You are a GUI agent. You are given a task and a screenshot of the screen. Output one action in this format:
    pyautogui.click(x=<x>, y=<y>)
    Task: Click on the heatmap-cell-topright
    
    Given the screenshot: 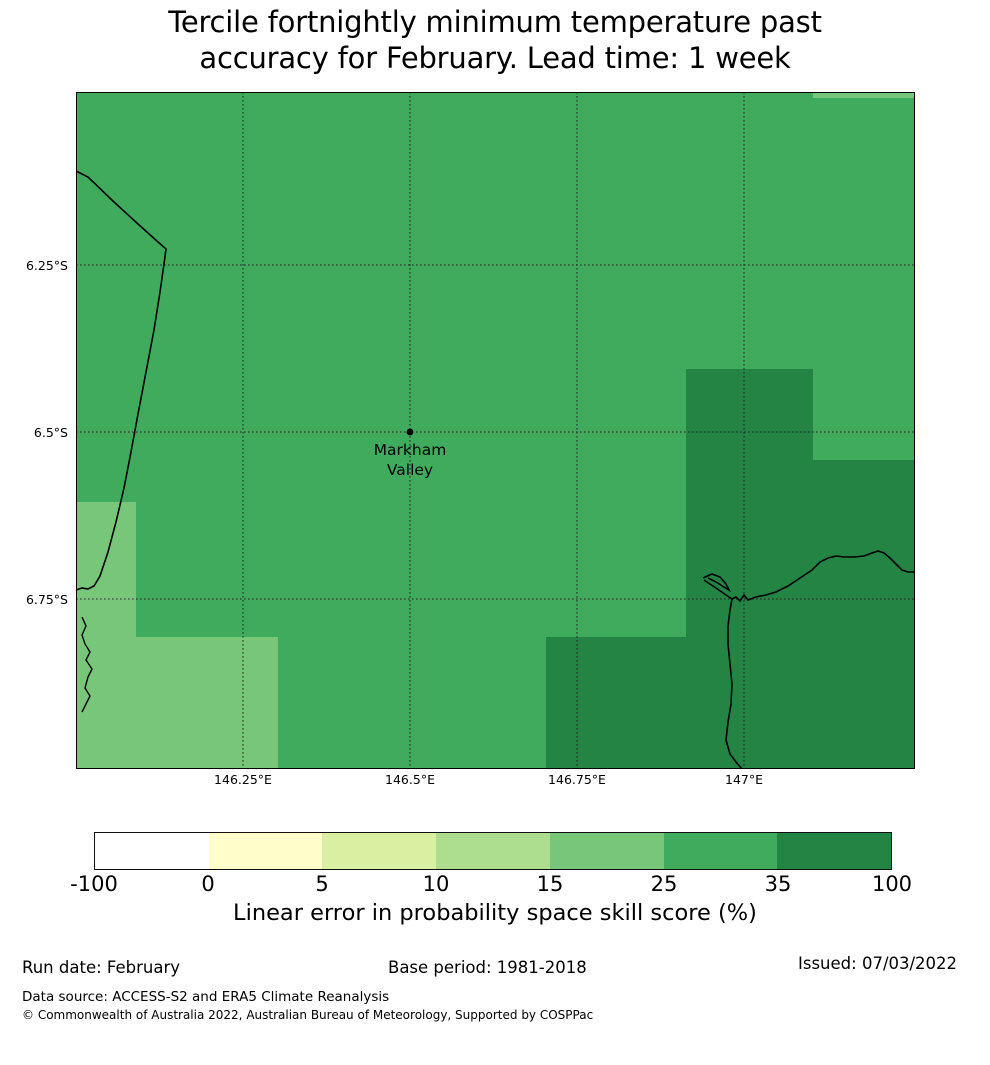 What is the action you would take?
    pyautogui.click(x=864, y=95)
    